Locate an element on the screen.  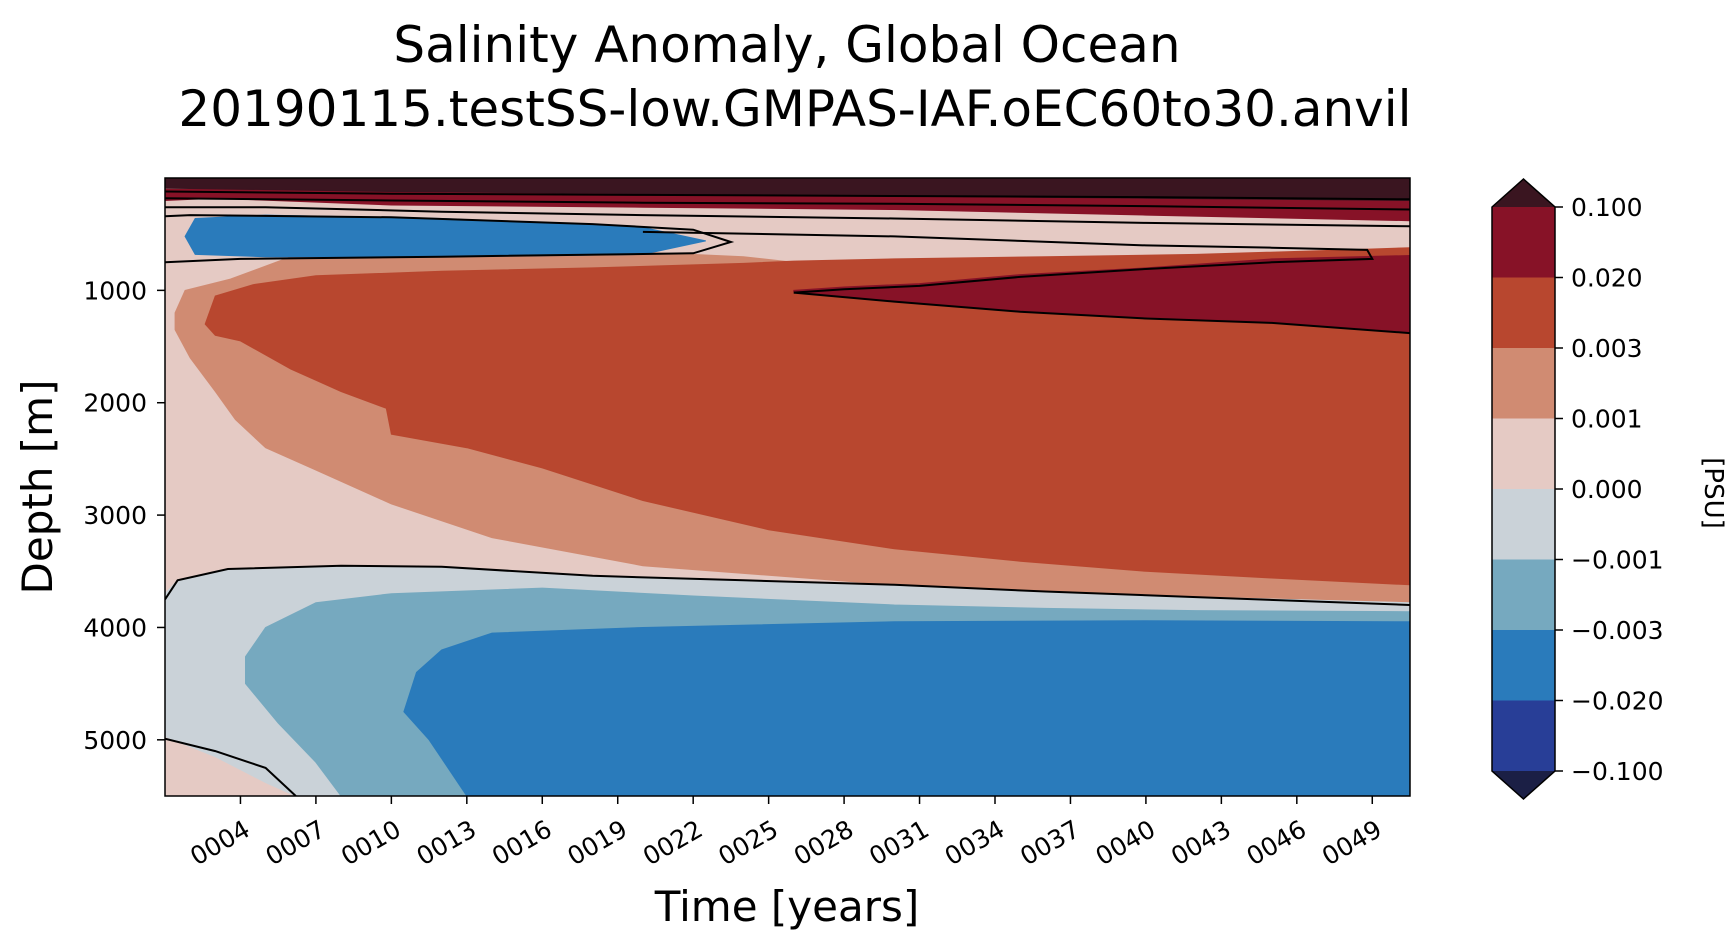
x-tick-label: 0013 is located at coordinates (447, 842).